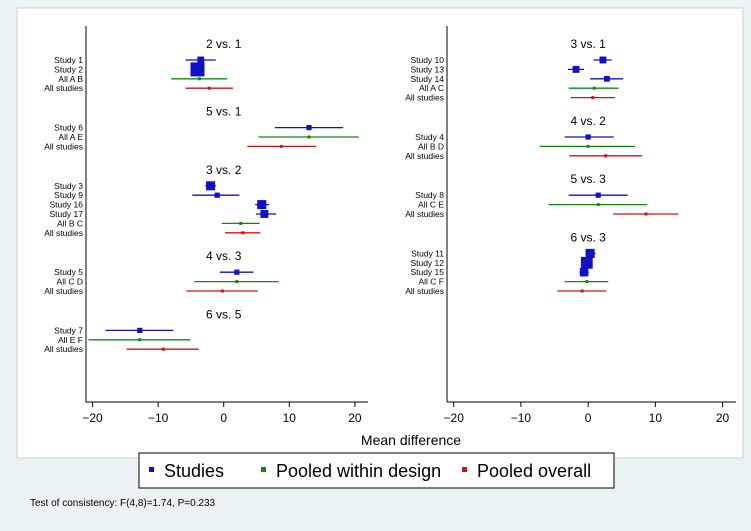  I want to click on group-title: 5 vs. 3, so click(588, 179).